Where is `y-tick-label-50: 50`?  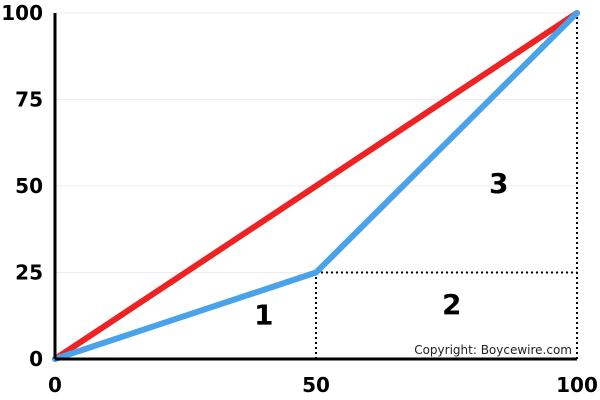 y-tick-label-50: 50 is located at coordinates (29, 186).